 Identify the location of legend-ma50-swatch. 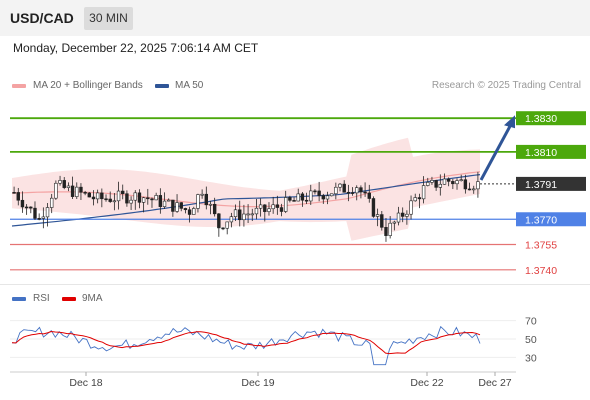
(162, 86).